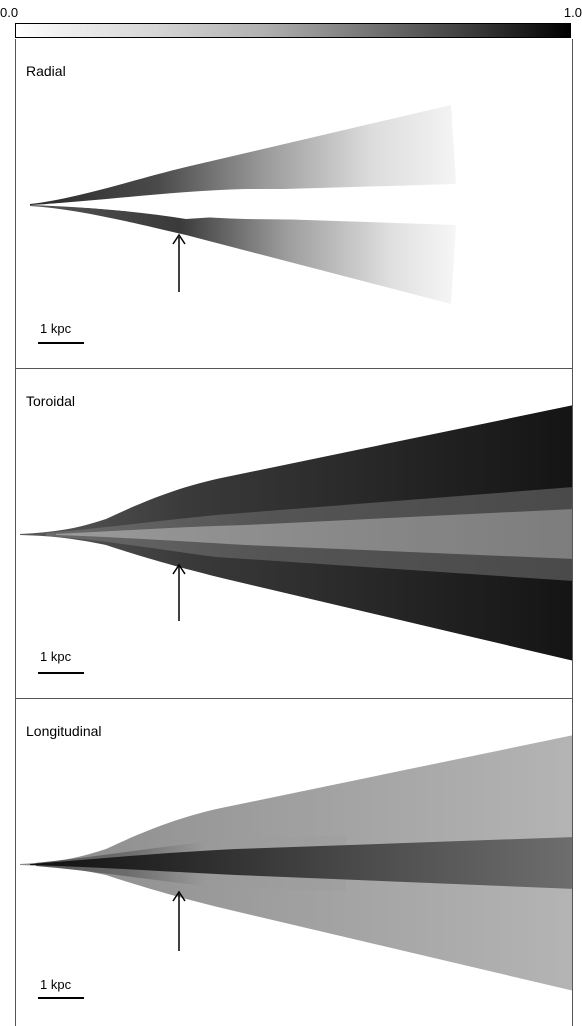 This screenshot has height=1026, width=582. I want to click on scale-label-radial: 1 kpc, so click(56, 328).